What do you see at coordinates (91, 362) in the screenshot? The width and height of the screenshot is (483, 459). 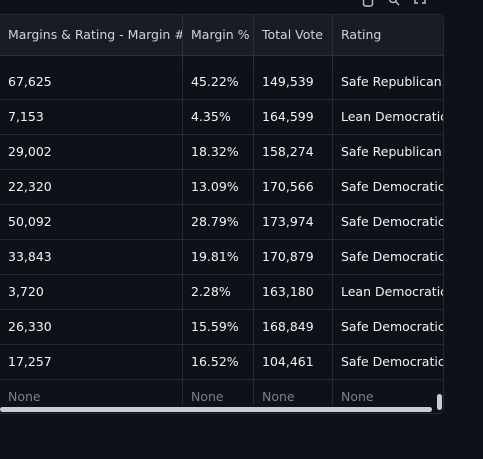 I see `margin-number-cell: 17,257` at bounding box center [91, 362].